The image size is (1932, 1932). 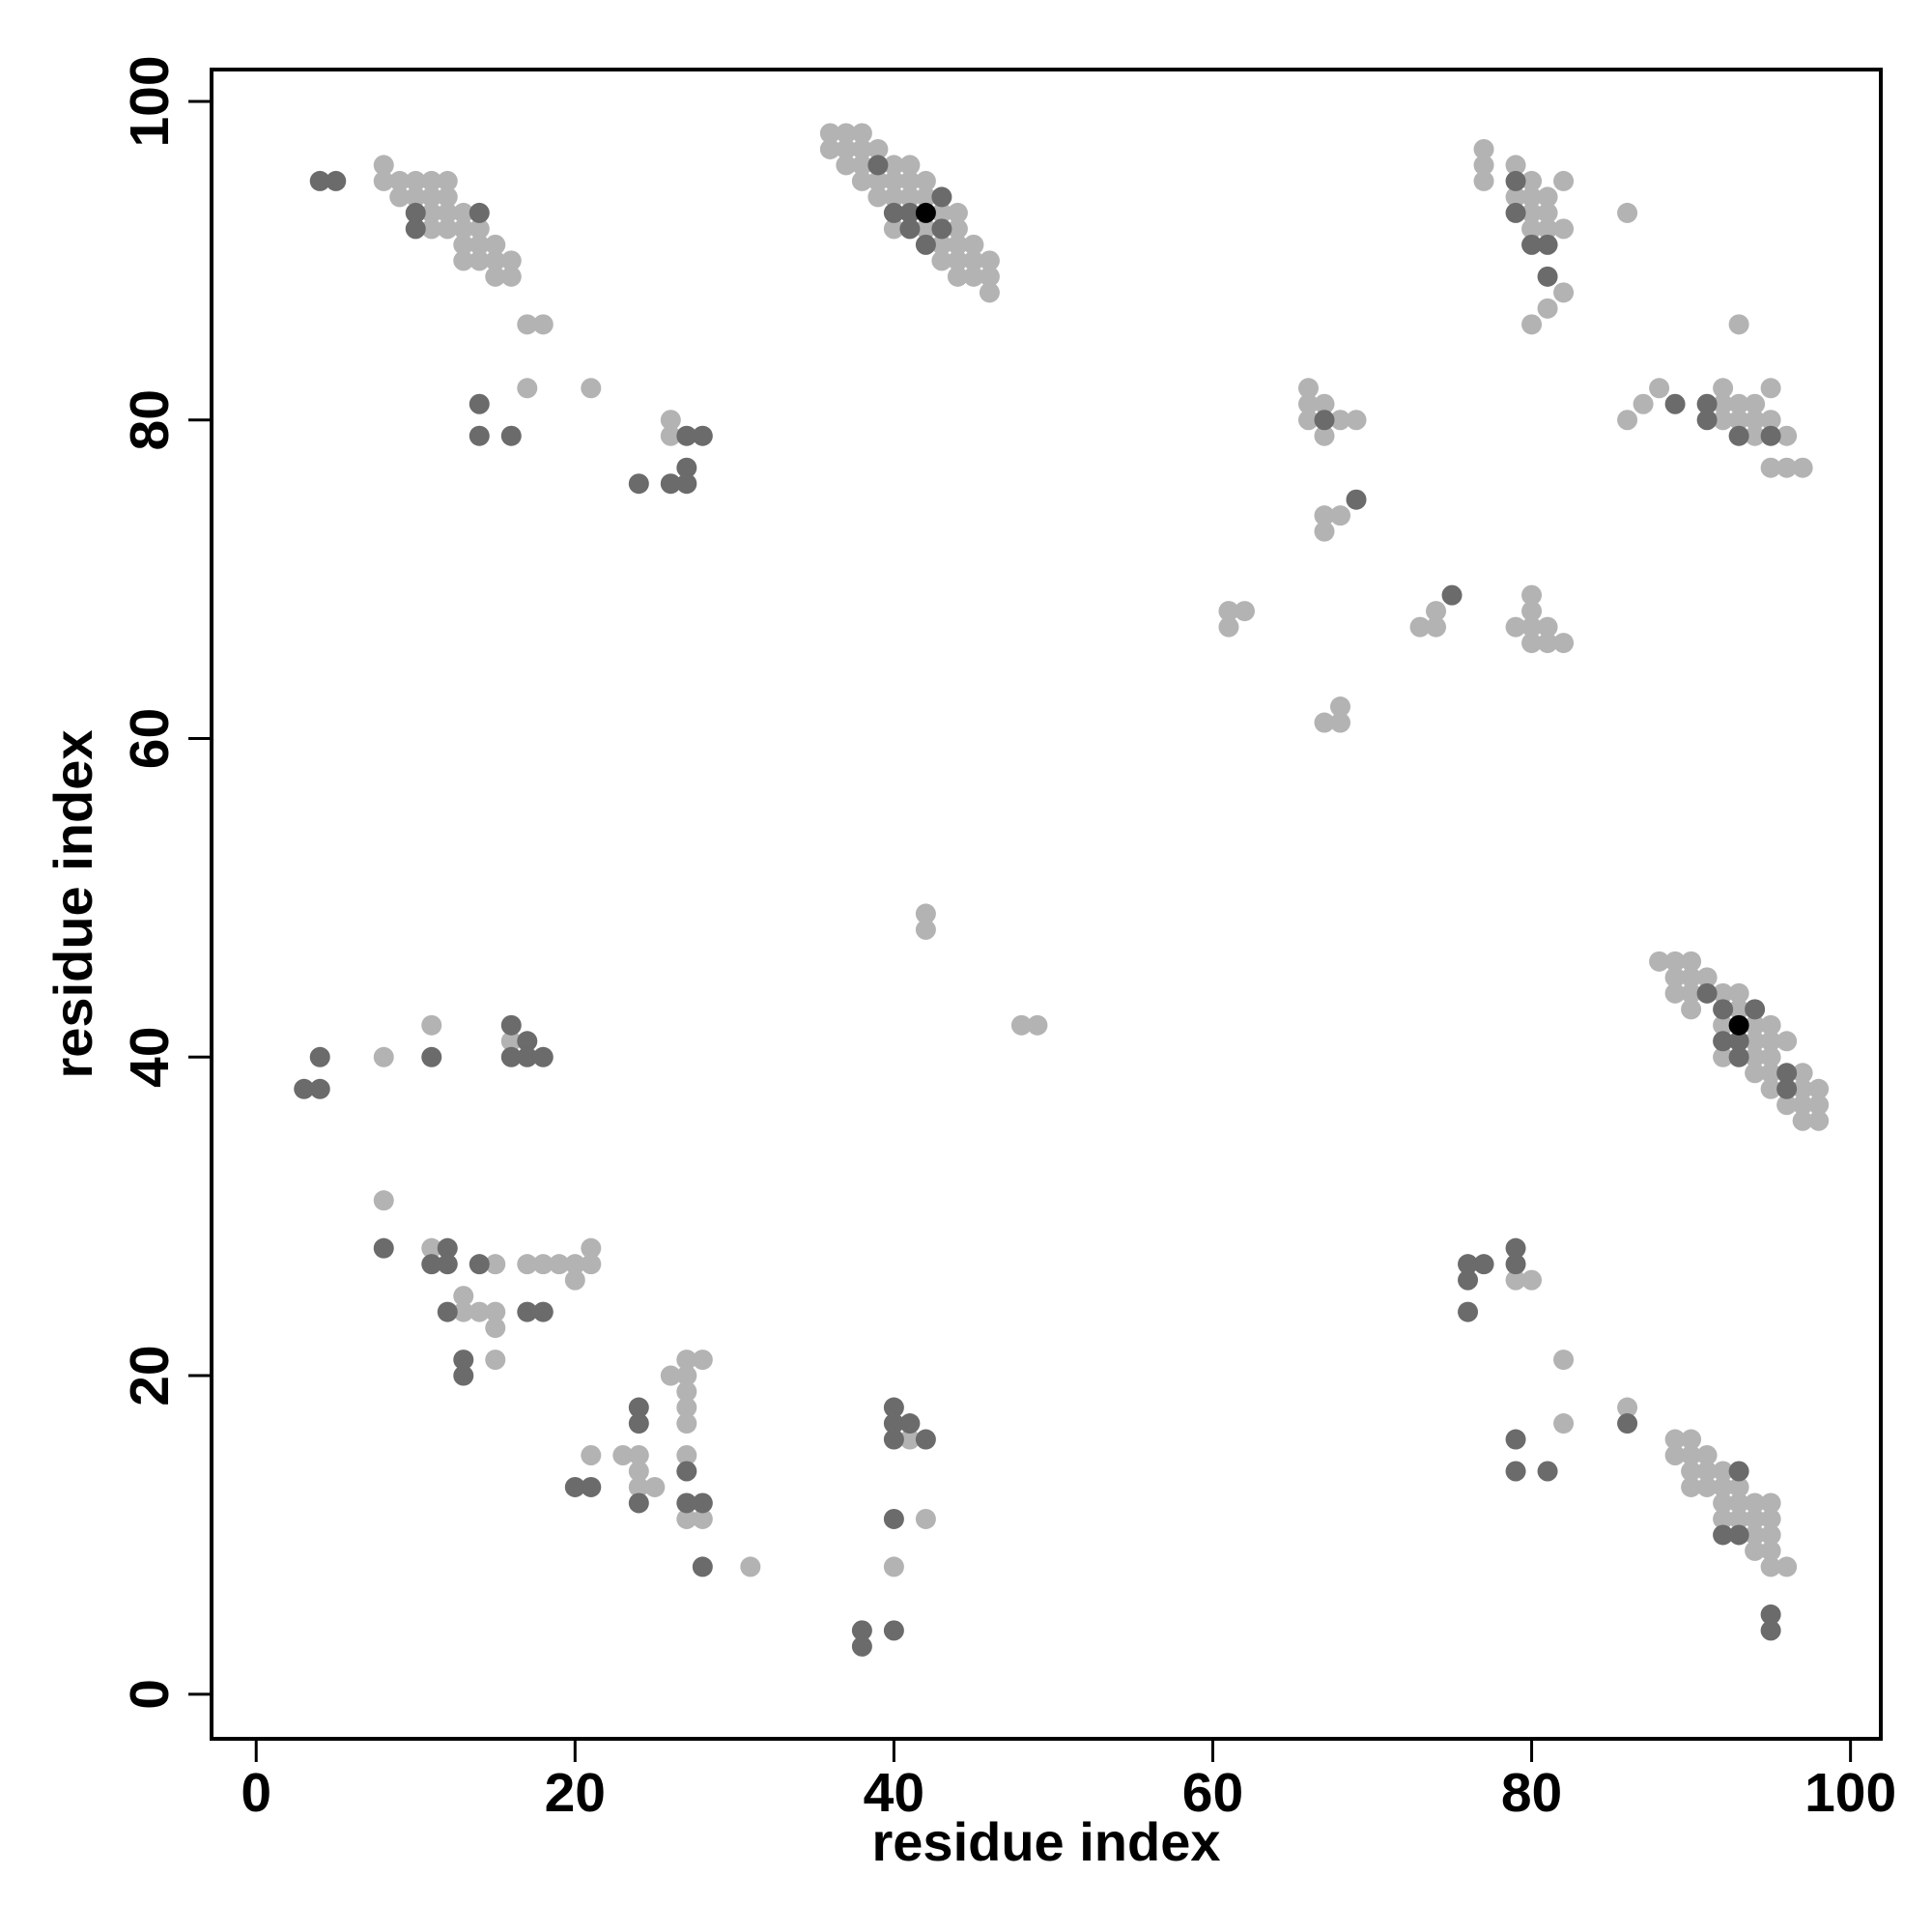 I want to click on x-tick-label: 60, so click(x=1212, y=1793).